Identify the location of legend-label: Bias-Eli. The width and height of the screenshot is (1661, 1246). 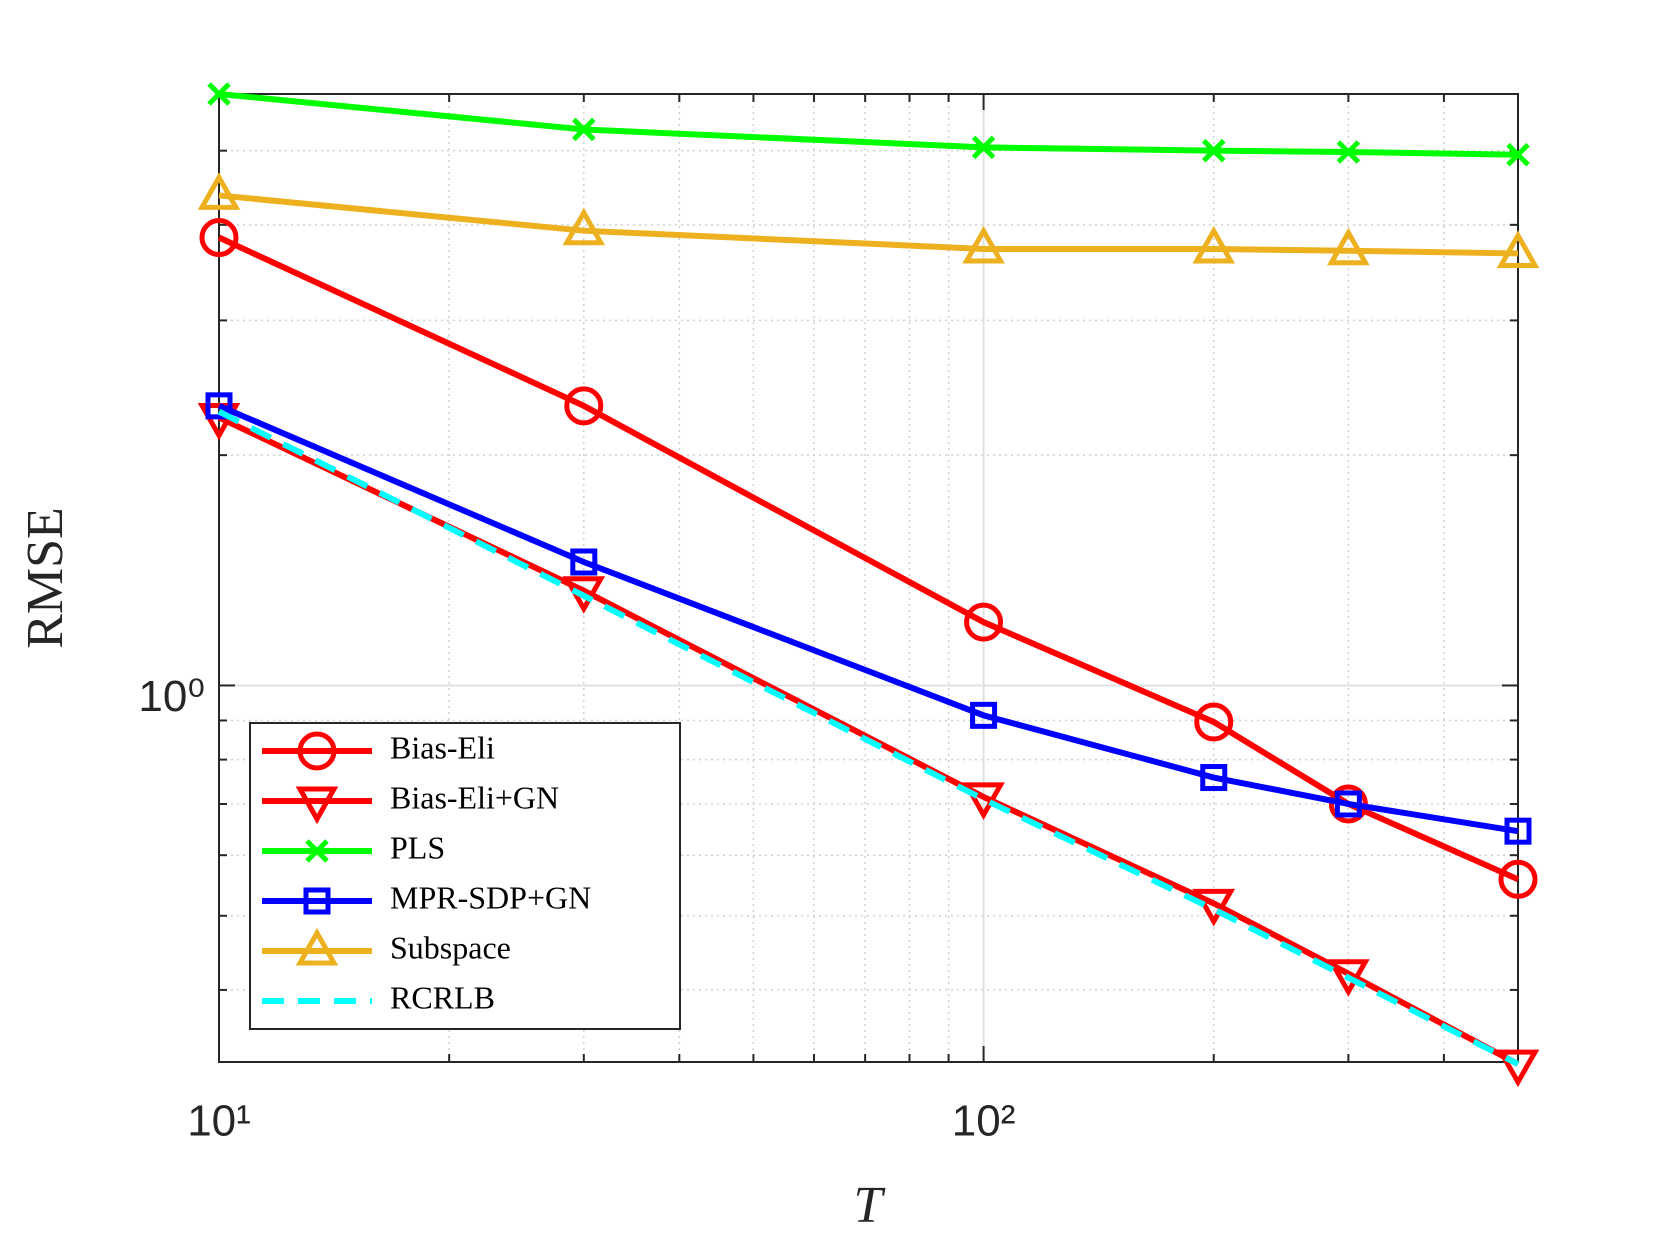
(442, 747).